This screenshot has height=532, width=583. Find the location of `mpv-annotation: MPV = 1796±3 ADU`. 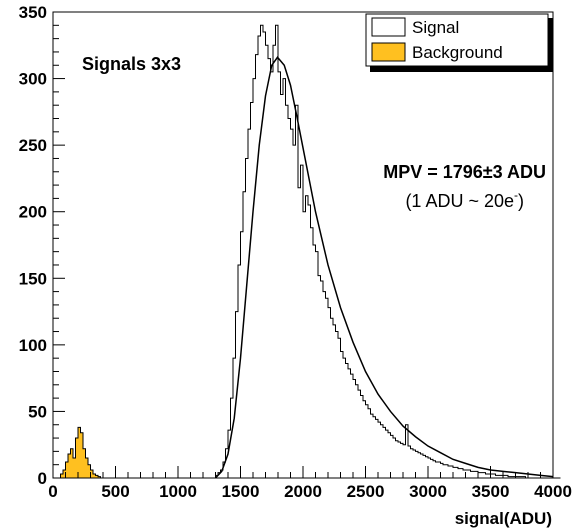

mpv-annotation: MPV = 1796±3 ADU is located at coordinates (464, 172).